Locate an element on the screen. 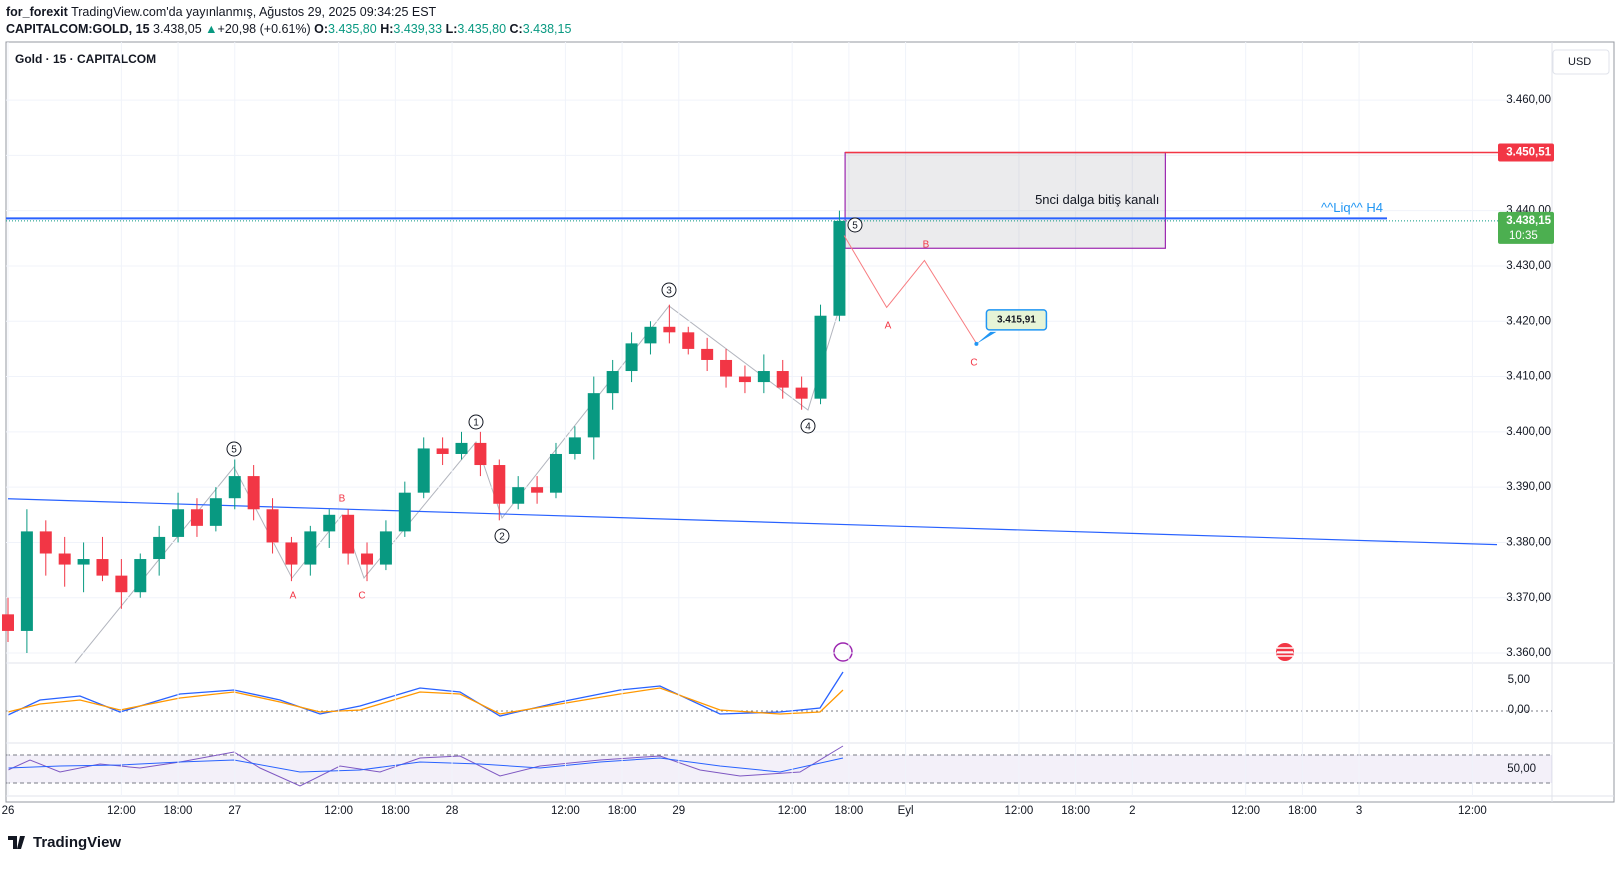 Image resolution: width=1620 pixels, height=890 pixels. y-tick-label: 3.390,00 is located at coordinates (1528, 487).